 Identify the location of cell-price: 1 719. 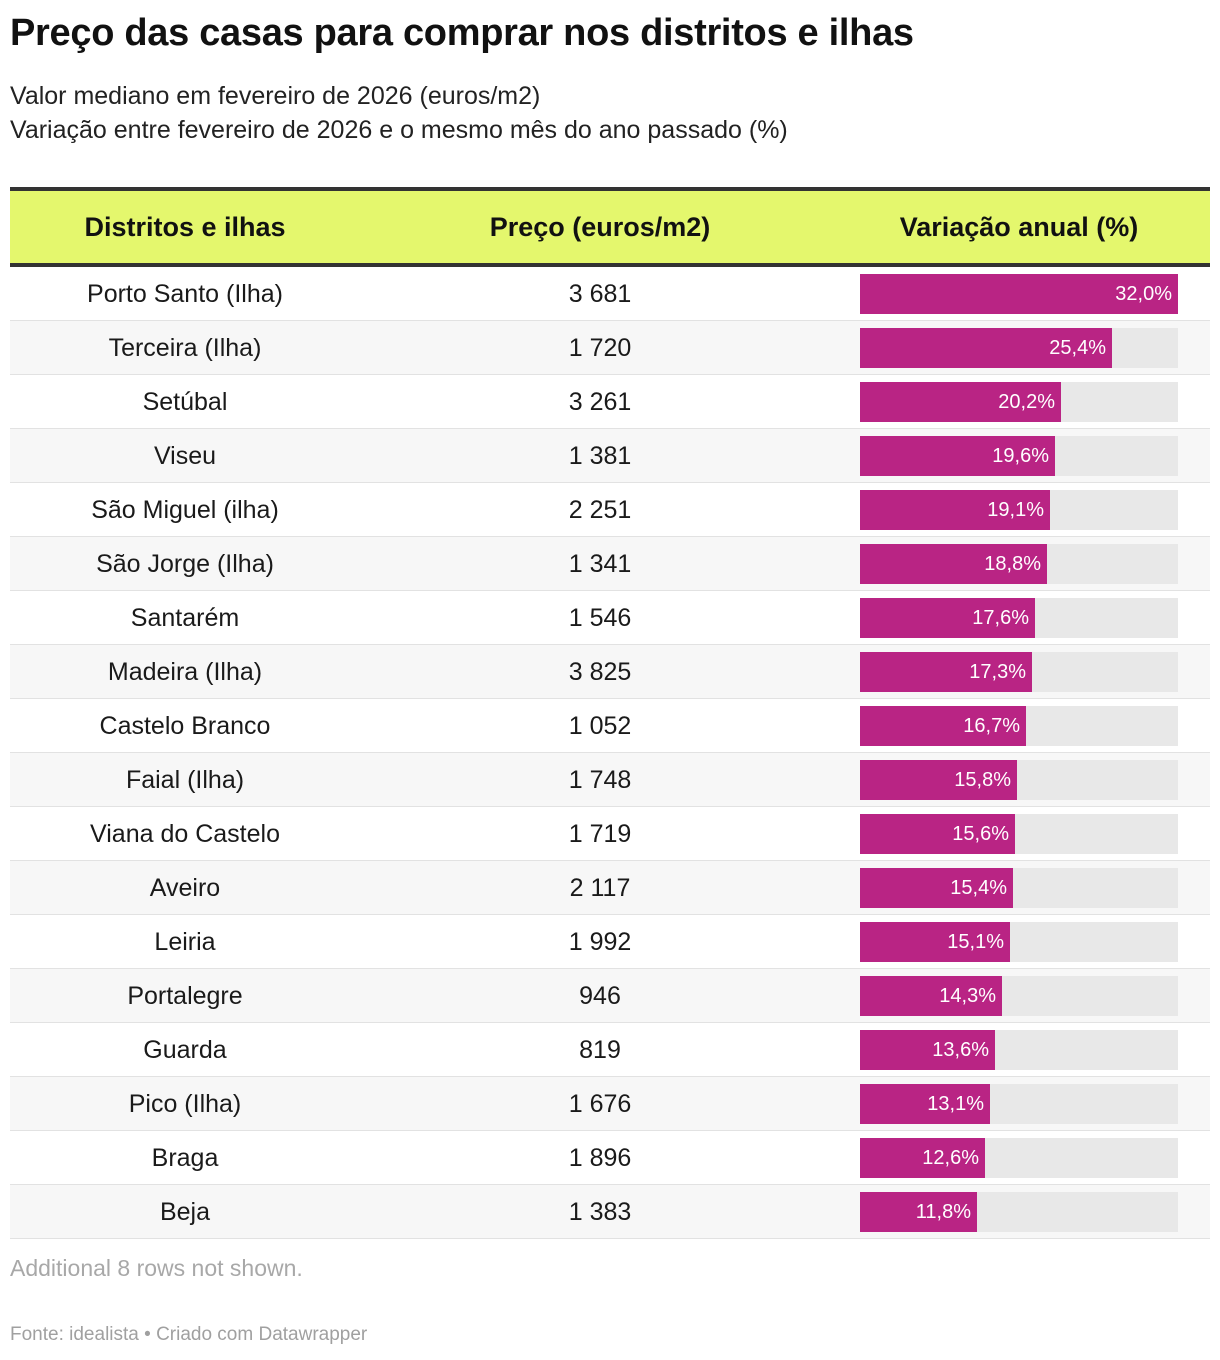
(600, 834).